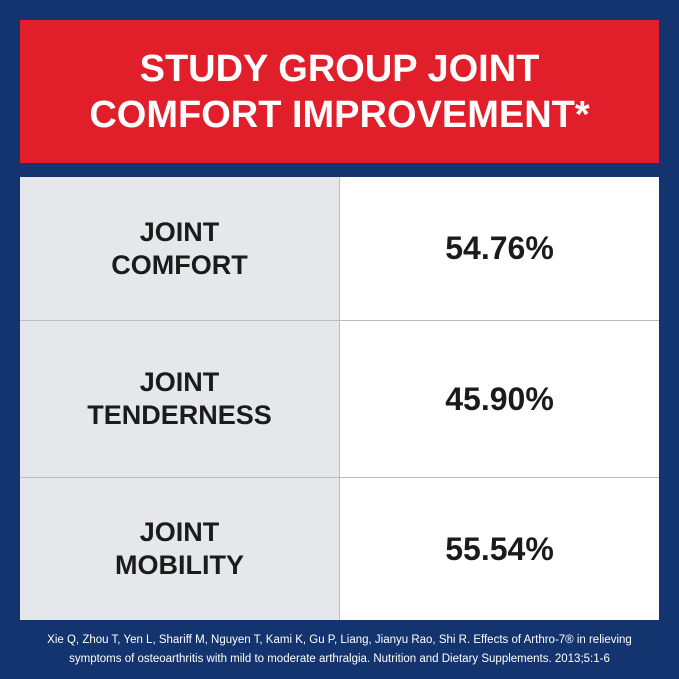 This screenshot has width=679, height=679. What do you see at coordinates (339, 68) in the screenshot?
I see `title-line: STUDY GROUP JOINT` at bounding box center [339, 68].